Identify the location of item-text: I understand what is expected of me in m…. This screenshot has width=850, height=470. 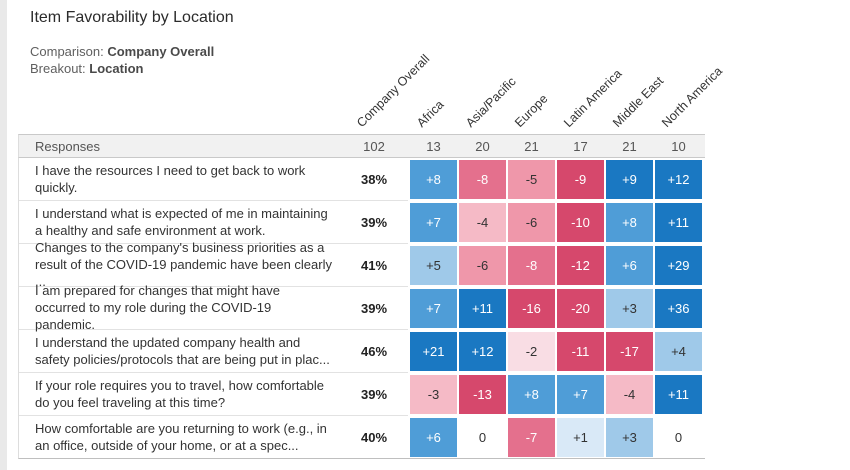
(181, 221).